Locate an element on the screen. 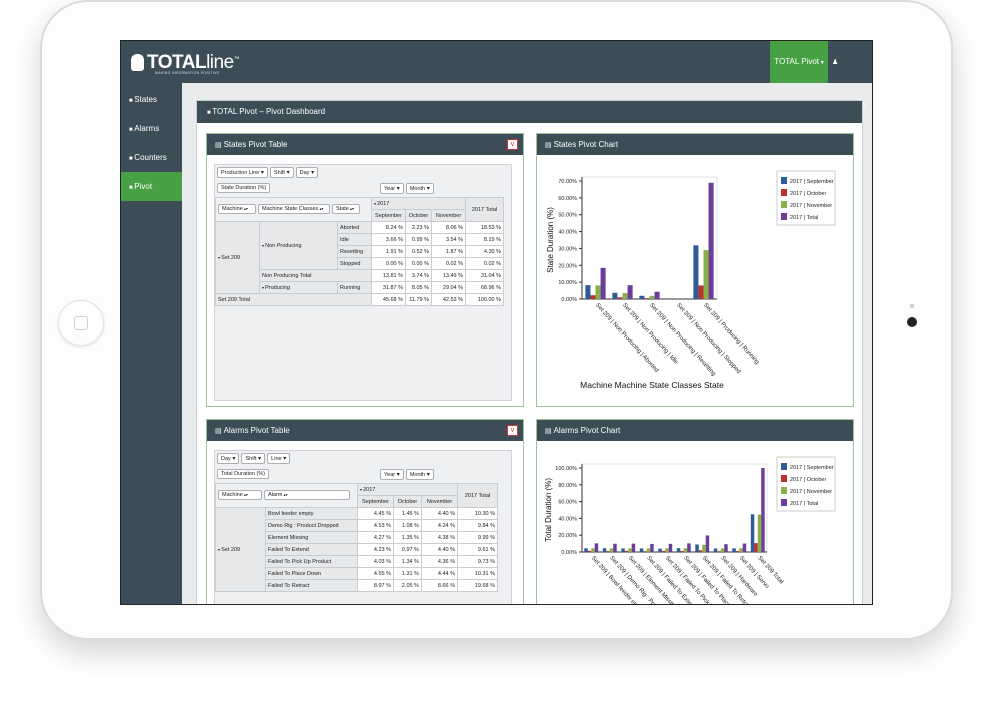  row-attr-pill: Machine State Classes is located at coordinates (294, 208).